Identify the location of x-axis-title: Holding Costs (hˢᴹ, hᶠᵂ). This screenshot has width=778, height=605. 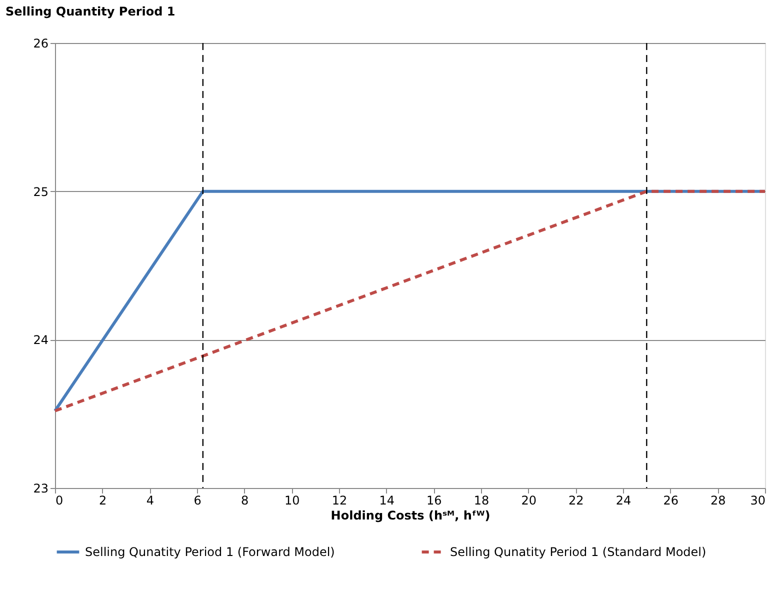
(410, 515).